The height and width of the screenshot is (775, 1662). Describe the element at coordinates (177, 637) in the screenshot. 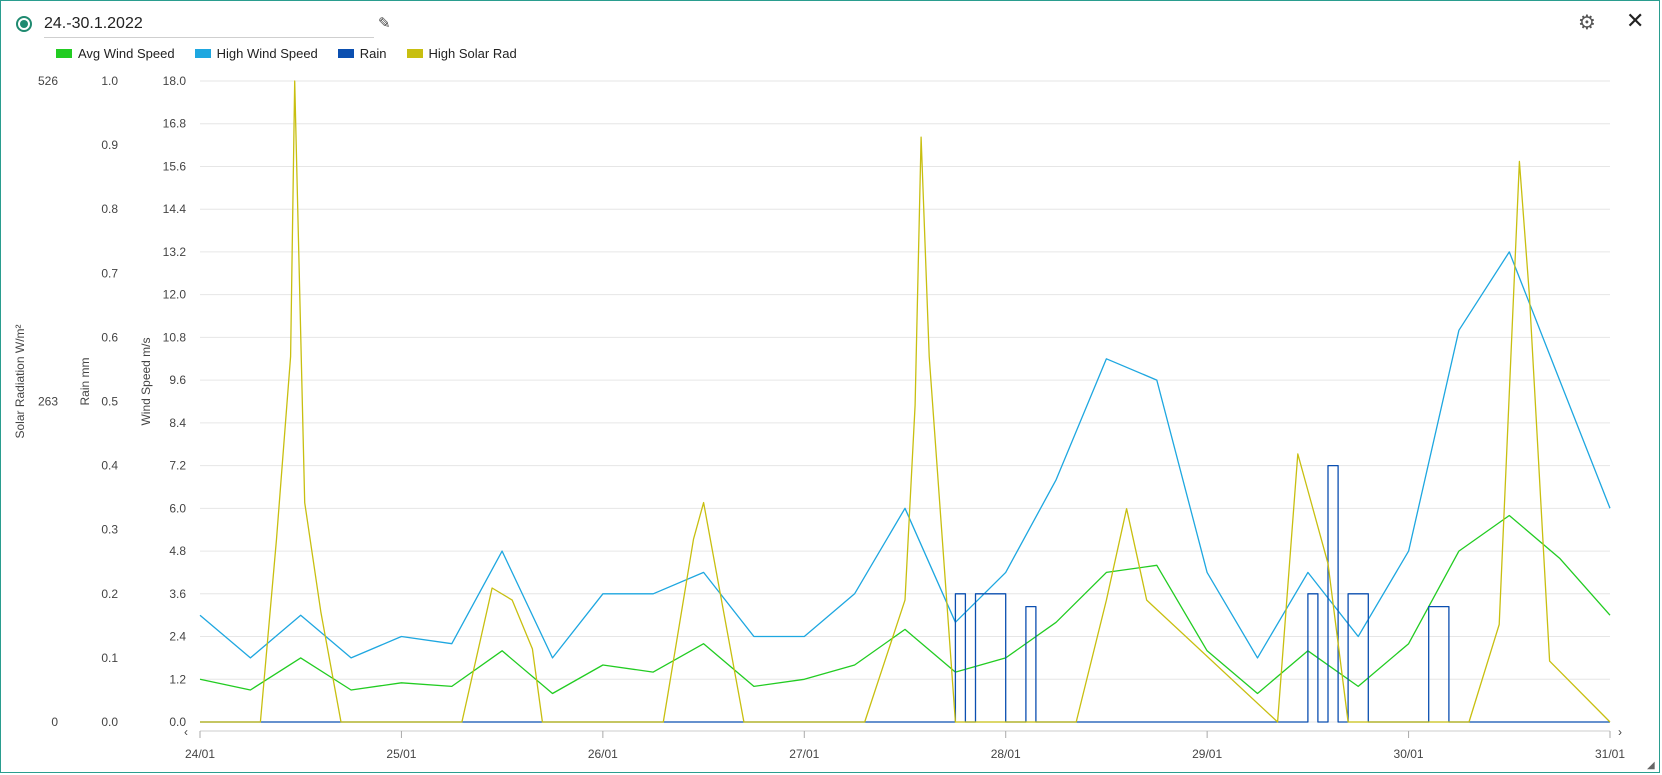

I see `y-tick-wind: 2.4` at that location.